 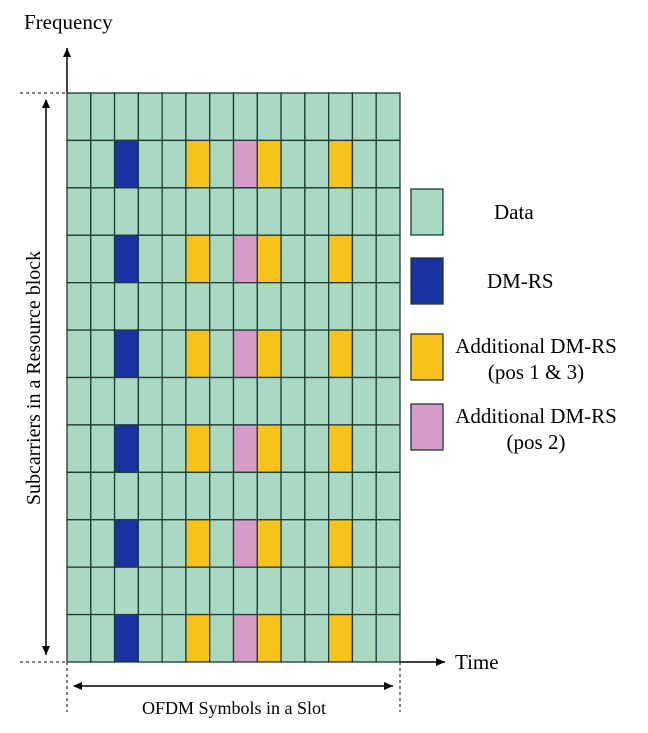 What do you see at coordinates (427, 212) in the screenshot?
I see `legend-swatch-data` at bounding box center [427, 212].